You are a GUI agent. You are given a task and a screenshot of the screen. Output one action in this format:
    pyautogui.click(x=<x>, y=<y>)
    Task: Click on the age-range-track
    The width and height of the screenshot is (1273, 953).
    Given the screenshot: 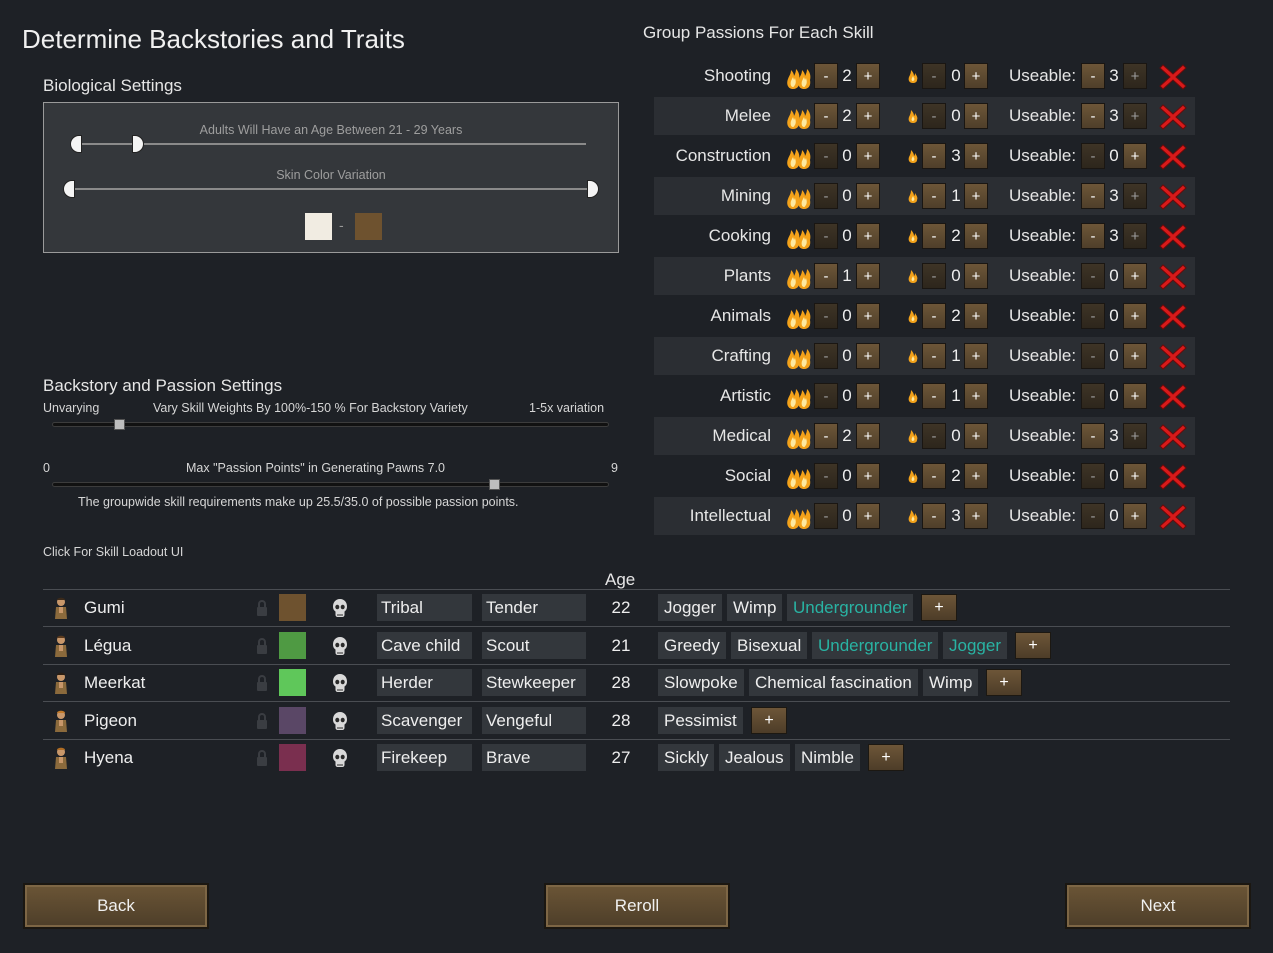 What is the action you would take?
    pyautogui.click(x=331, y=144)
    